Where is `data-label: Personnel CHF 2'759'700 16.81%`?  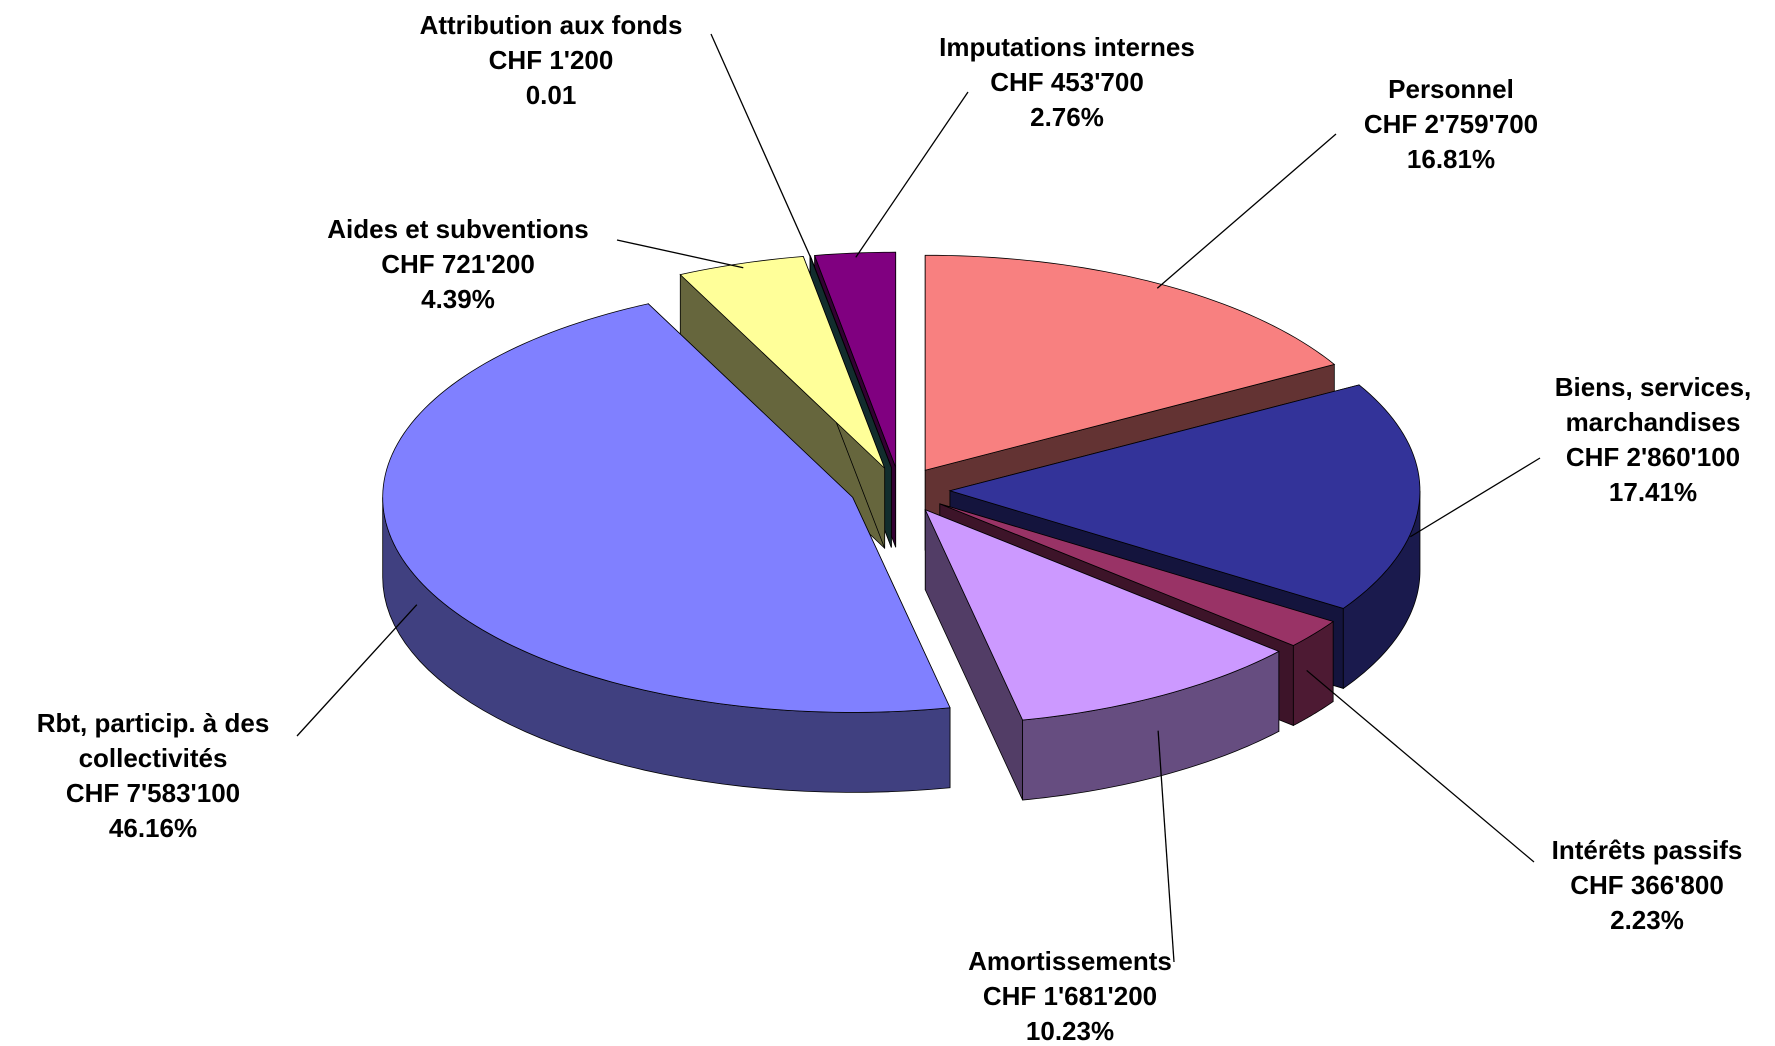
data-label: Personnel CHF 2'759'700 16.81% is located at coordinates (1451, 124).